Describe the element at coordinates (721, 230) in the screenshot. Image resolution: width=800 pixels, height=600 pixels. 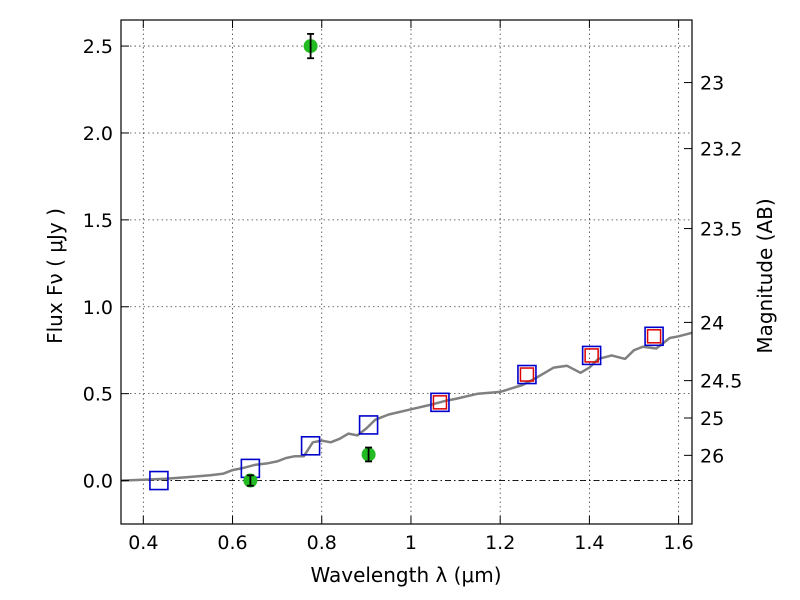
I see `magnitude-tick-label: 23.5` at that location.